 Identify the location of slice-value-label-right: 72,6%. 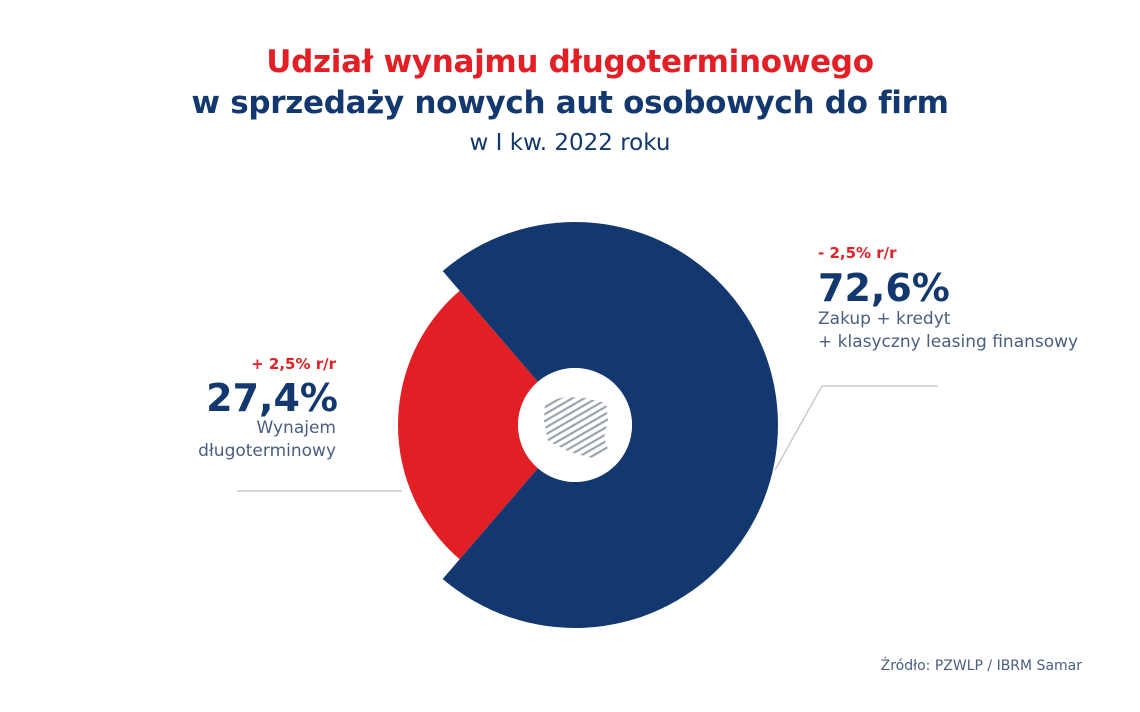
(884, 288).